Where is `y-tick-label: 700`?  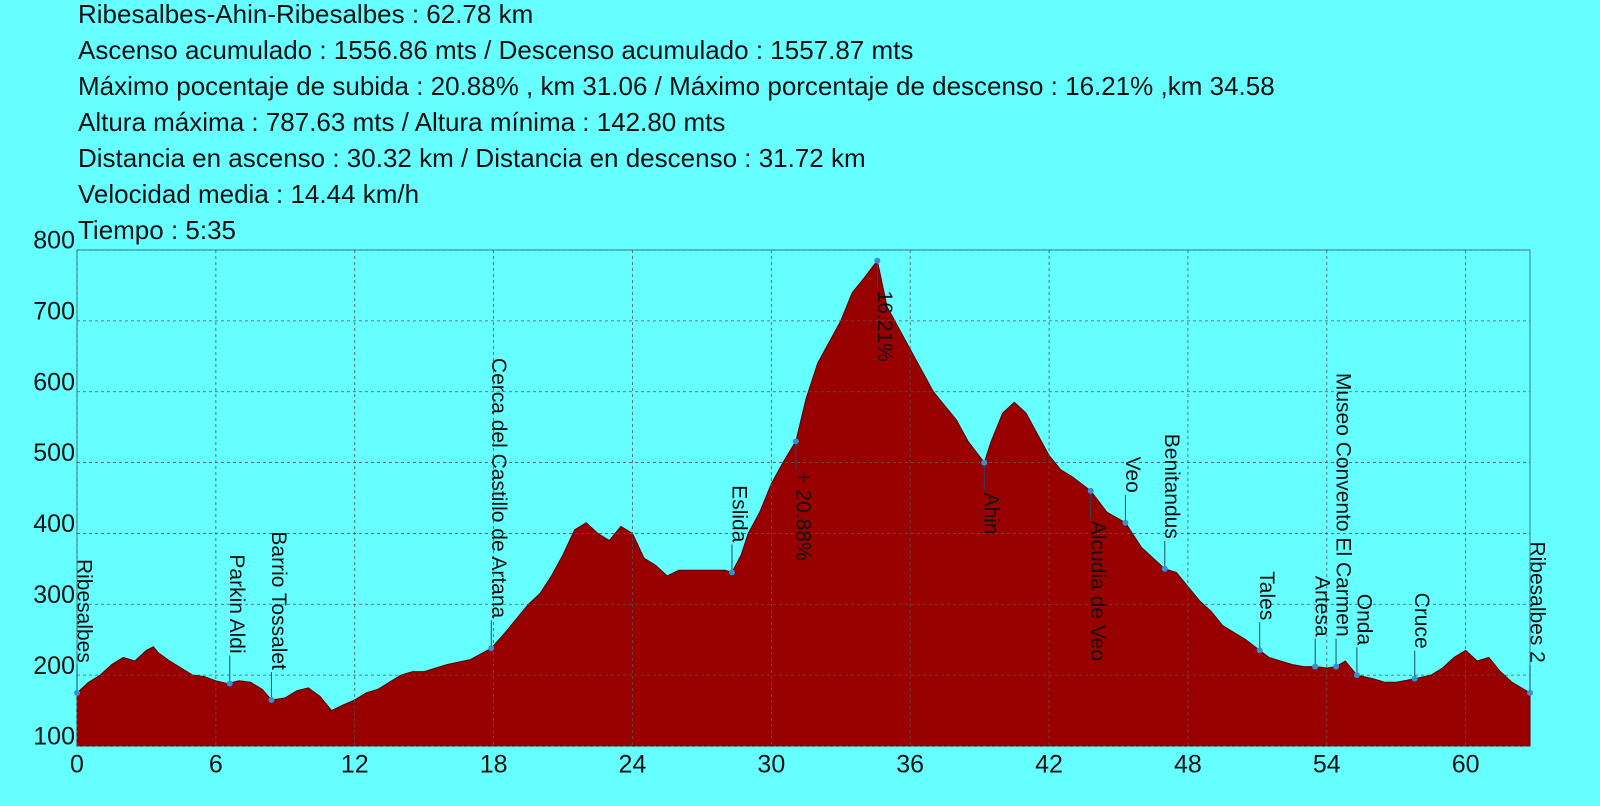 y-tick-label: 700 is located at coordinates (54, 311).